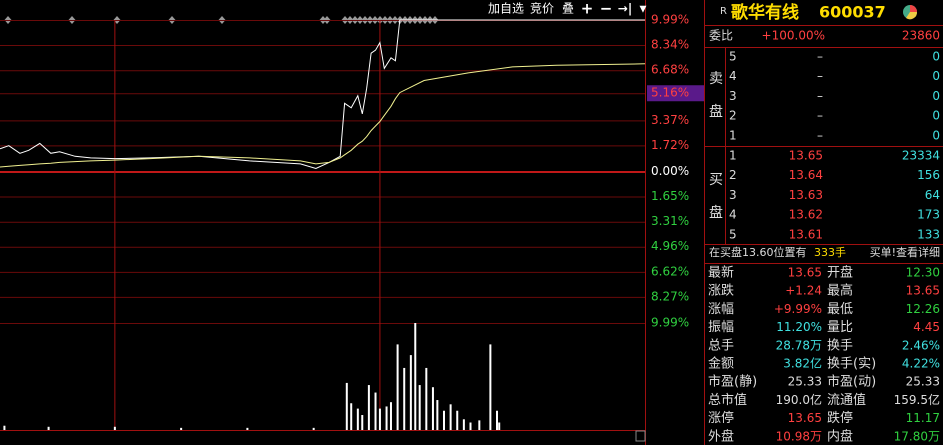 The height and width of the screenshot is (445, 943). What do you see at coordinates (912, 16) in the screenshot?
I see `chart-icon-slice` at bounding box center [912, 16].